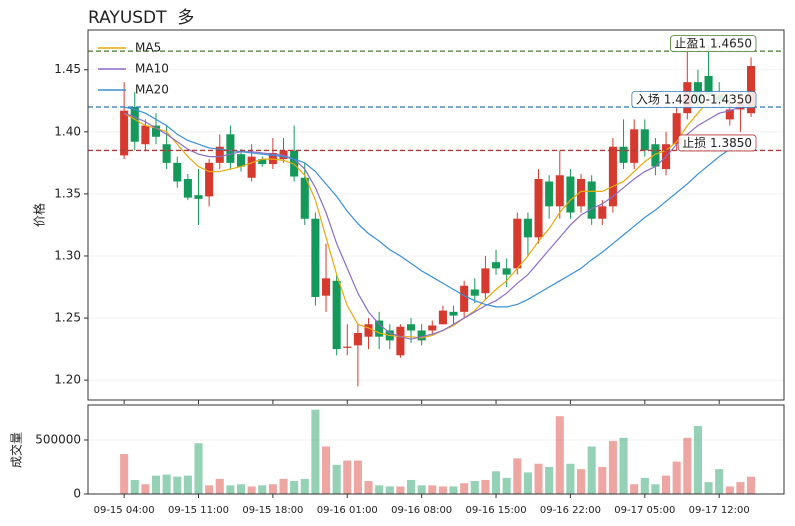 The height and width of the screenshot is (526, 795). What do you see at coordinates (644, 510) in the screenshot?
I see `x-tick-label: 09-17 05:00` at bounding box center [644, 510].